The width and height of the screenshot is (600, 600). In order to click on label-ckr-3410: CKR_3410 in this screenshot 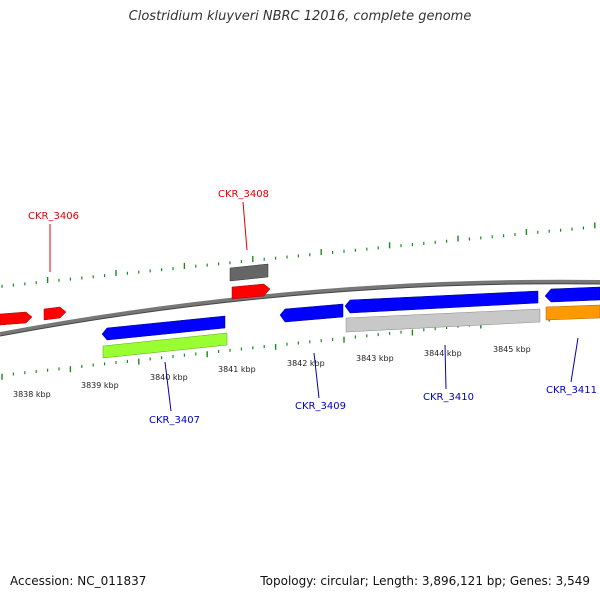, I will do `click(448, 397)`.